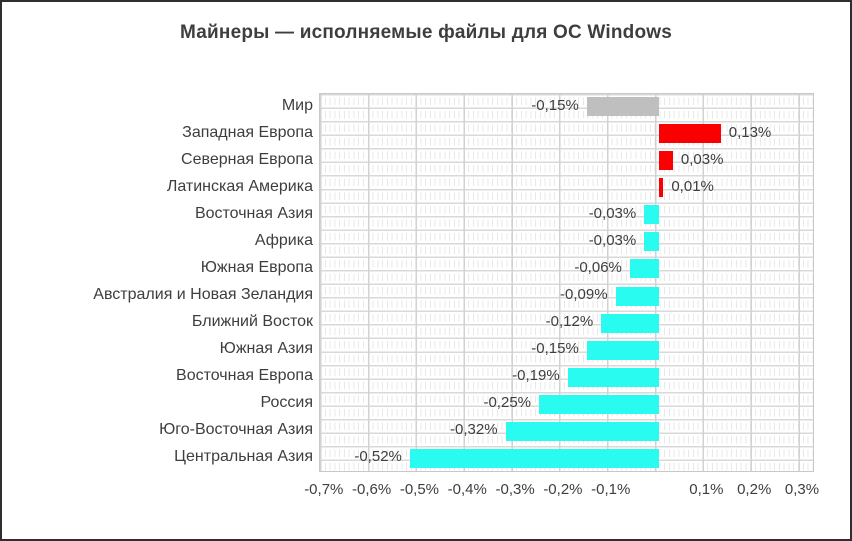  Describe the element at coordinates (536, 376) in the screenshot. I see `value-label: -0,19%` at that location.